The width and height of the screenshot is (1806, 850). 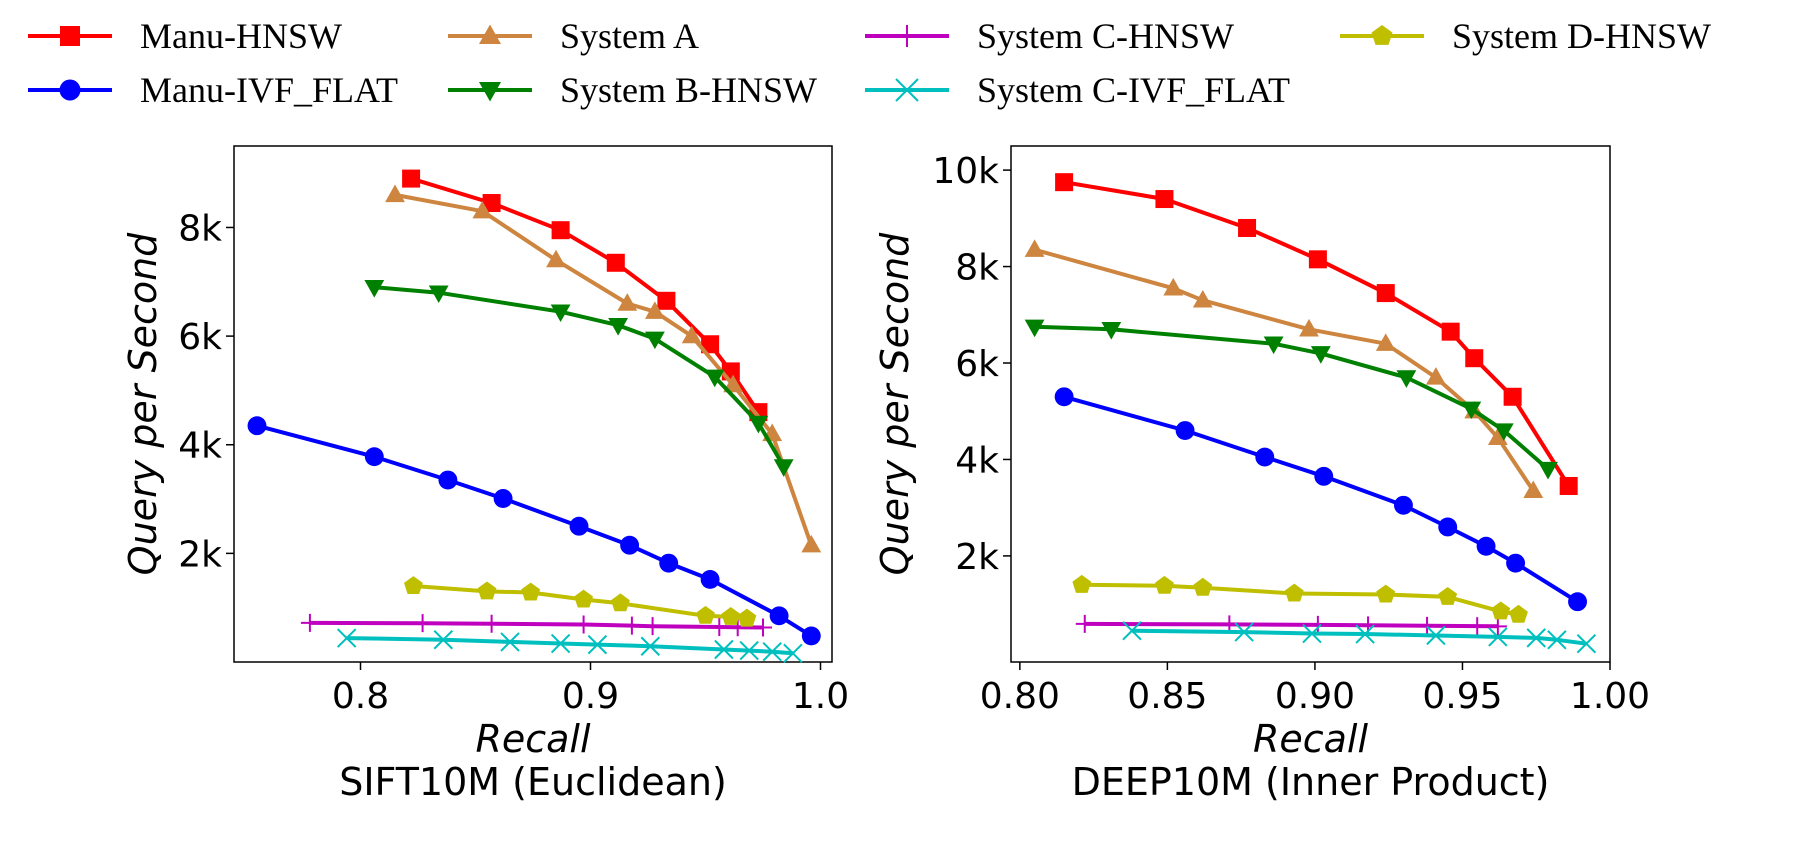 I want to click on y-tick-label: 6k, so click(x=977, y=364).